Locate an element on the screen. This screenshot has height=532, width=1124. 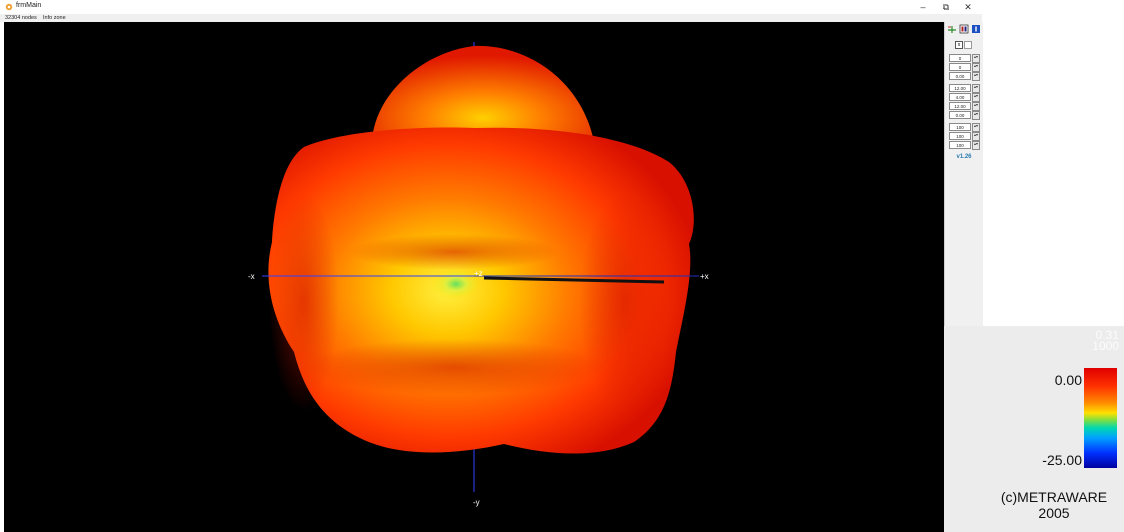
legend-ghost-text: 0.31 1000 is located at coordinates (1105, 340).